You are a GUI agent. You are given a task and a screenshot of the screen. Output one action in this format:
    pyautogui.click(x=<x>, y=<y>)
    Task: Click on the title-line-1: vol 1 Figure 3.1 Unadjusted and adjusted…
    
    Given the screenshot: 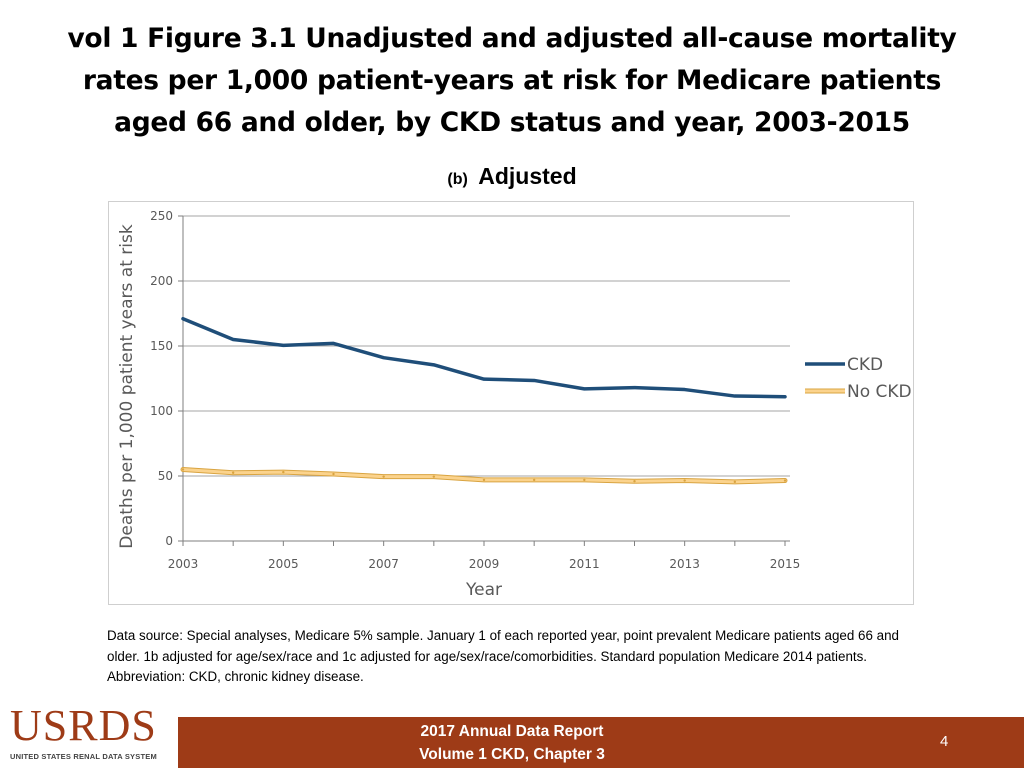 What is the action you would take?
    pyautogui.click(x=512, y=38)
    